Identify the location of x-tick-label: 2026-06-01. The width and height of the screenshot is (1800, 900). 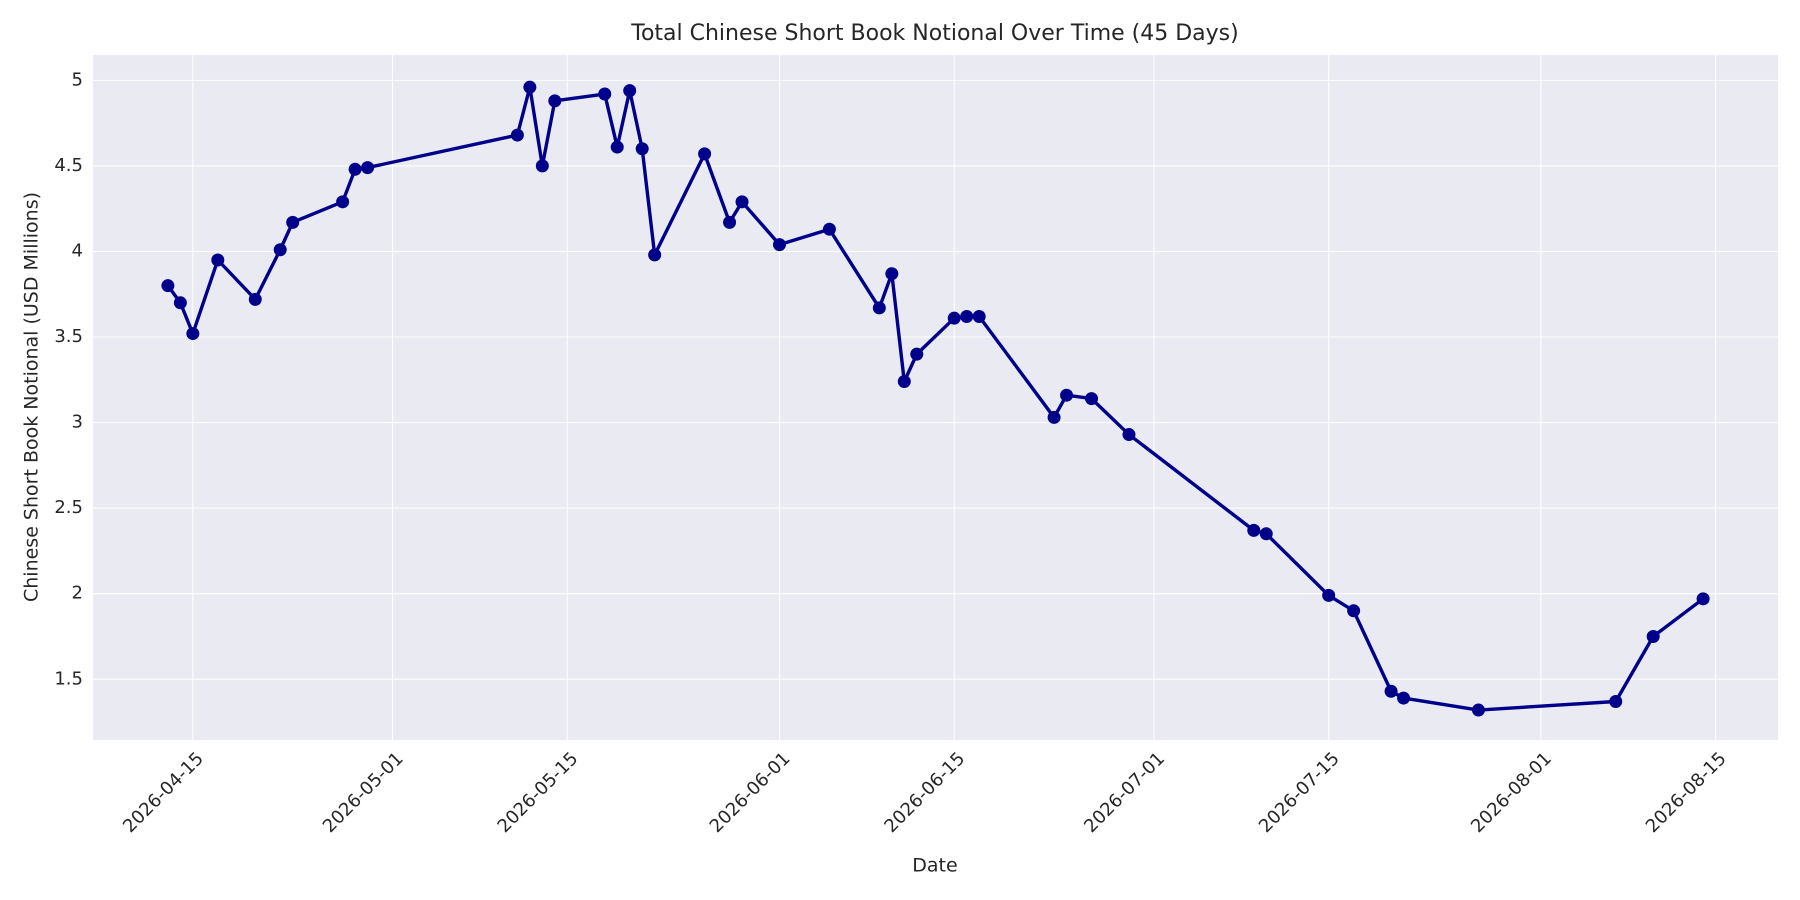
(750, 792).